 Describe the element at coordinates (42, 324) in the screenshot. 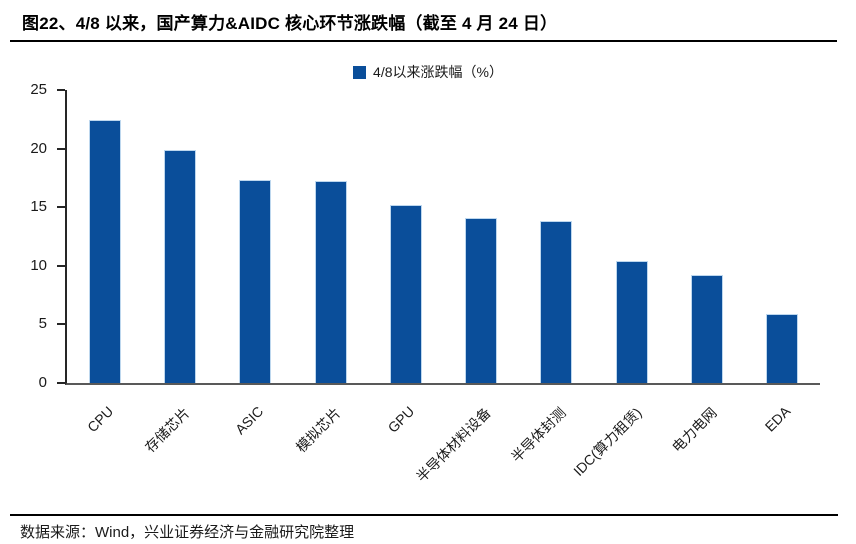

I see `y-axis-tick-label: 5` at that location.